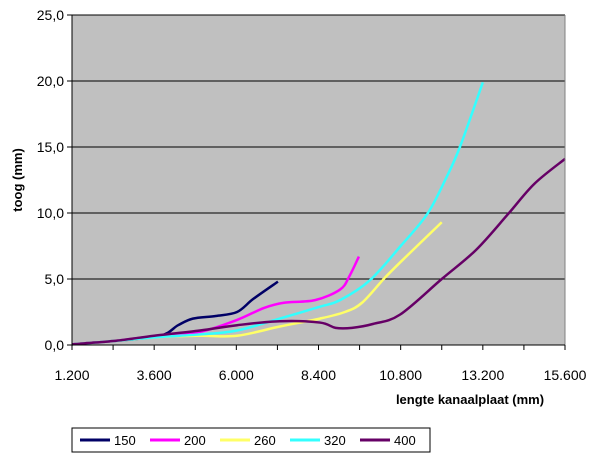 The image size is (602, 458). What do you see at coordinates (55, 279) in the screenshot?
I see `y-tick-label: 5,0` at bounding box center [55, 279].